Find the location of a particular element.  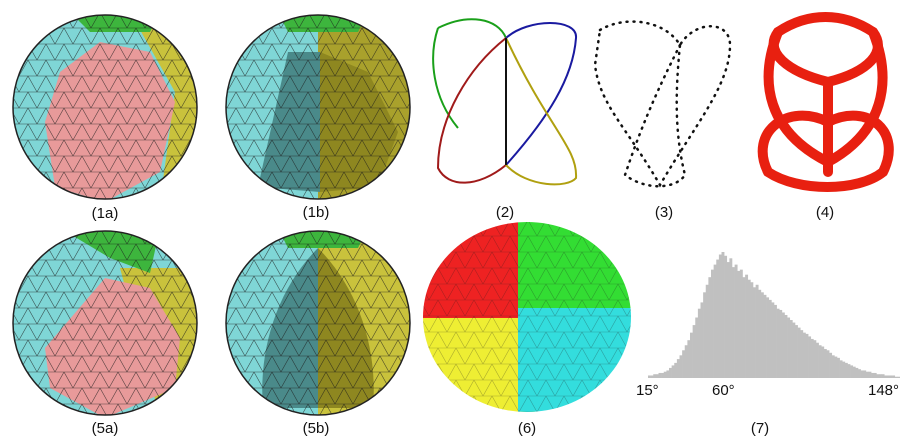

tube-4-image is located at coordinates (825, 102).